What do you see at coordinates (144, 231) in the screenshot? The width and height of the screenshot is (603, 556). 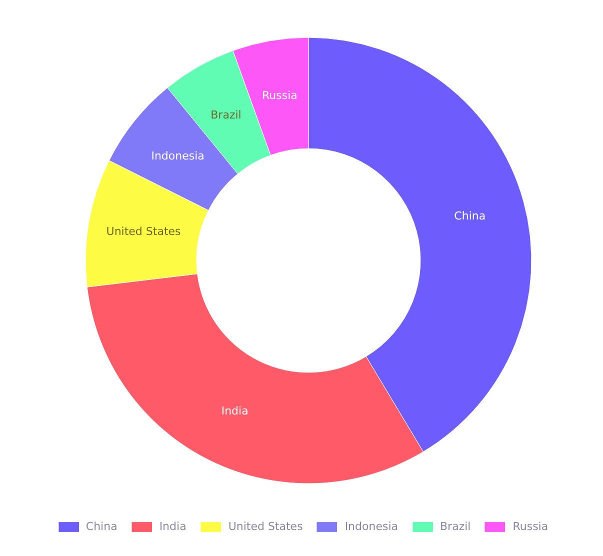 I see `slice-label: United States` at bounding box center [144, 231].